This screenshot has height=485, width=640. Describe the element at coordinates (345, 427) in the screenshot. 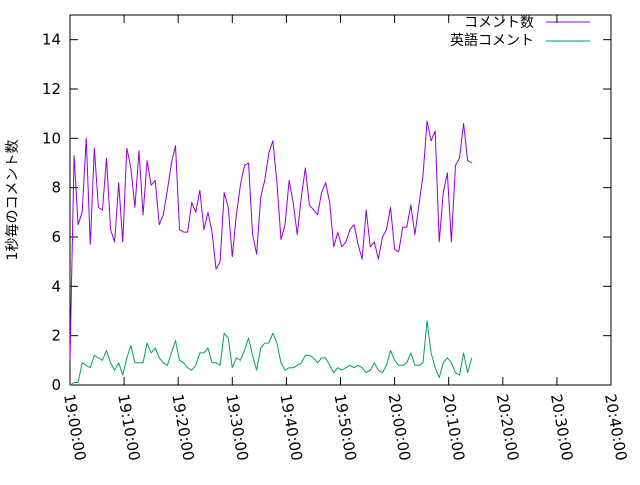

I see `x-tick-label: 19:50:00` at that location.